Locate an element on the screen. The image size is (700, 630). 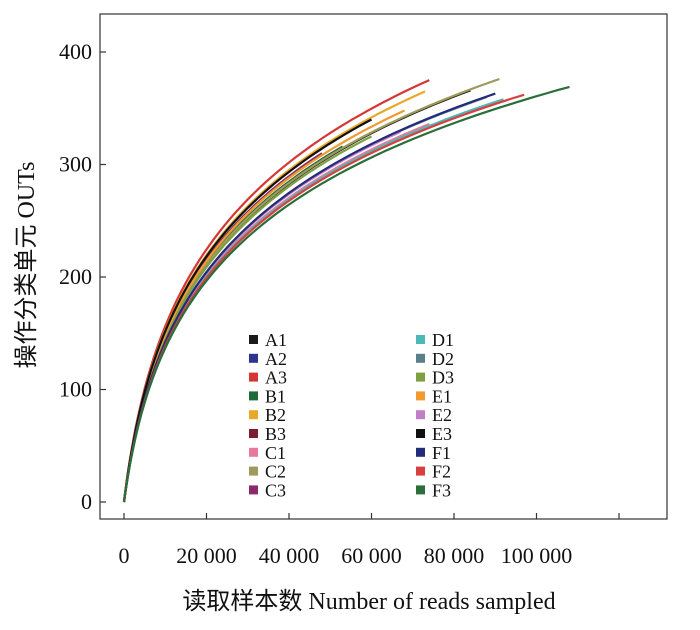
legend-label-b1: B1 is located at coordinates (275, 396).